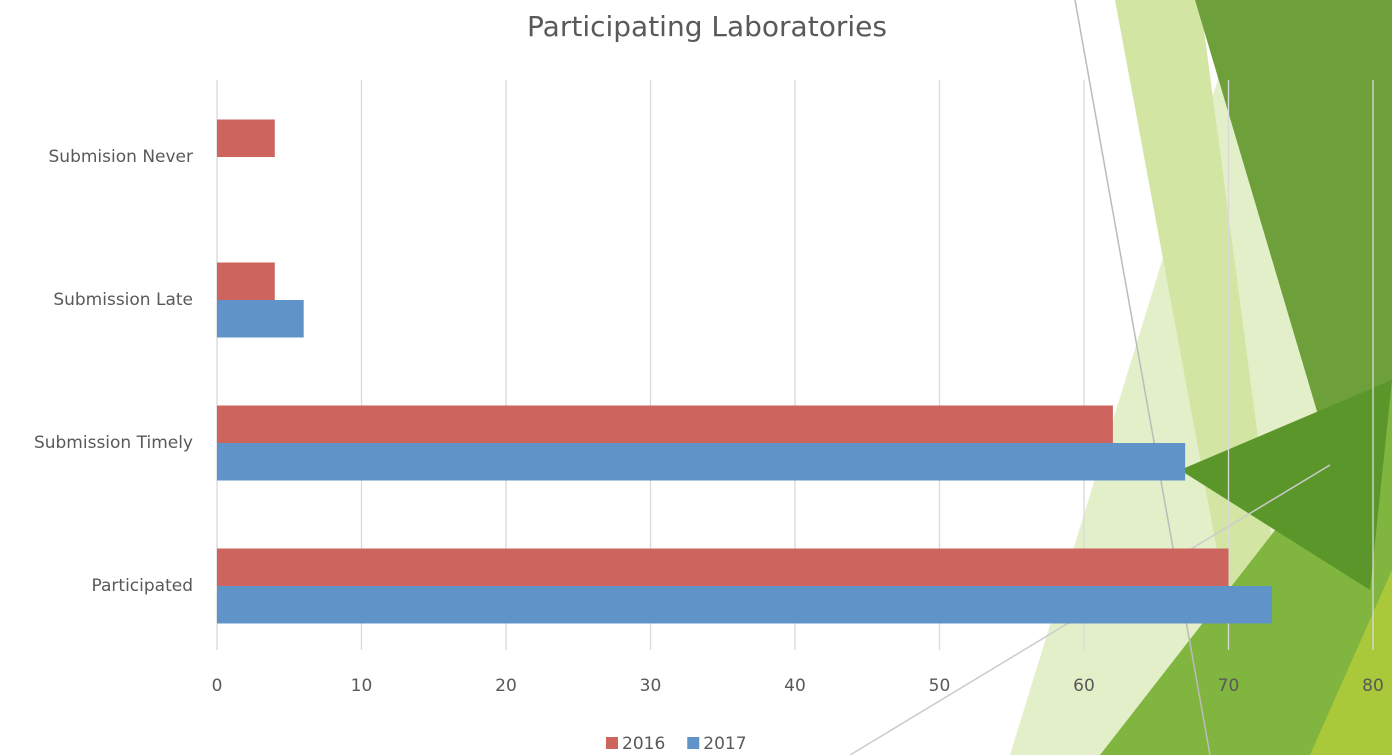 The image size is (1392, 755). I want to click on x-tick-label: 30, so click(651, 686).